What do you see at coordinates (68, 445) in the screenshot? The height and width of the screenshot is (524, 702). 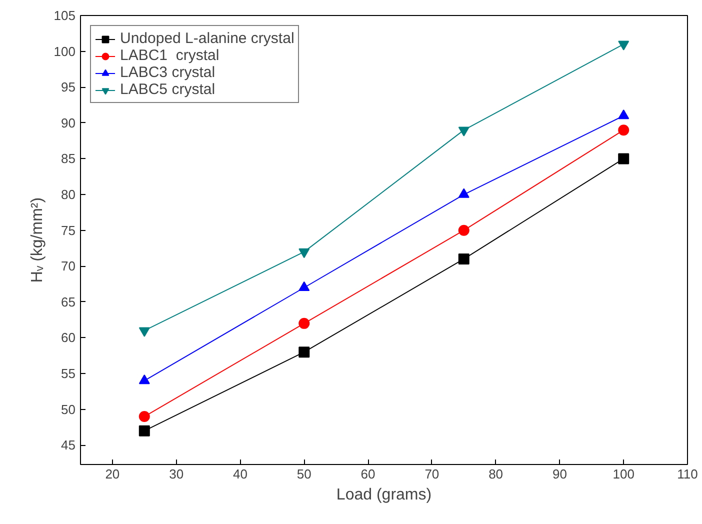 I see `y-tick-label: 45` at bounding box center [68, 445].